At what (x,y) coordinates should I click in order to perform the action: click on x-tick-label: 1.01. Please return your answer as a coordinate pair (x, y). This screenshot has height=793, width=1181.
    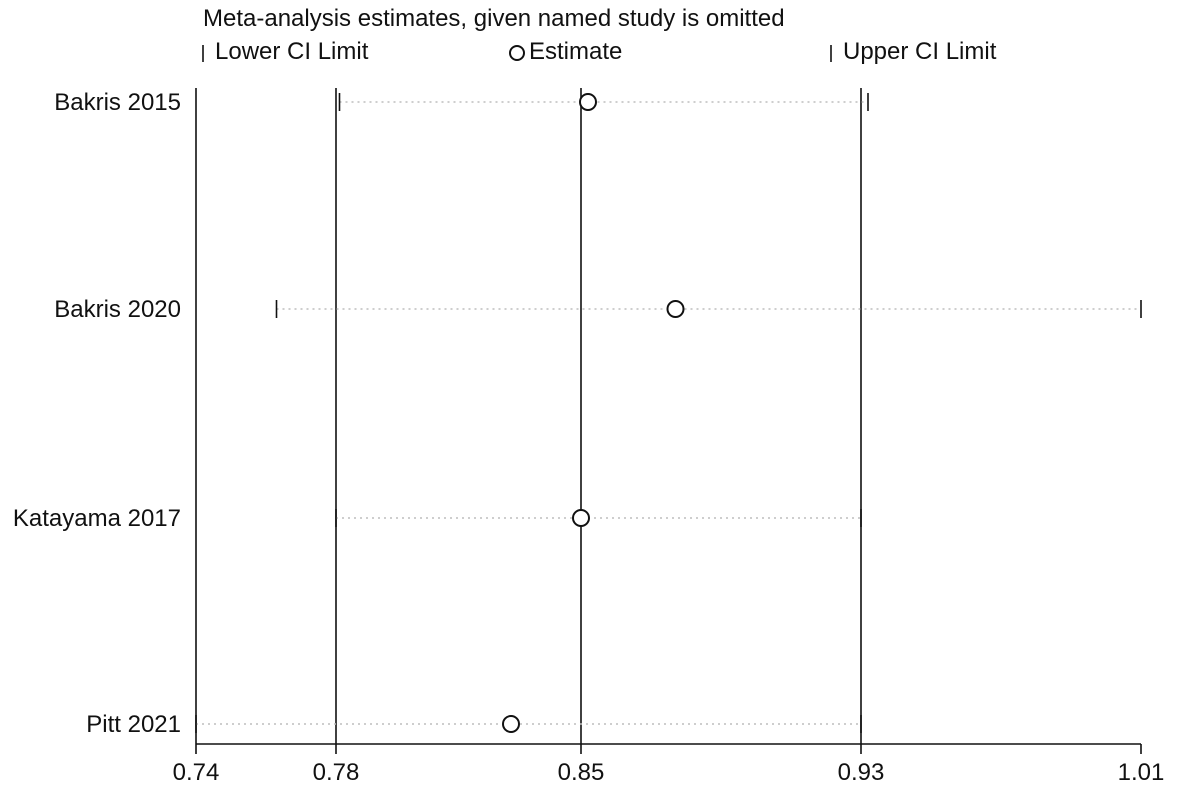
    Looking at the image, I should click on (1141, 772).